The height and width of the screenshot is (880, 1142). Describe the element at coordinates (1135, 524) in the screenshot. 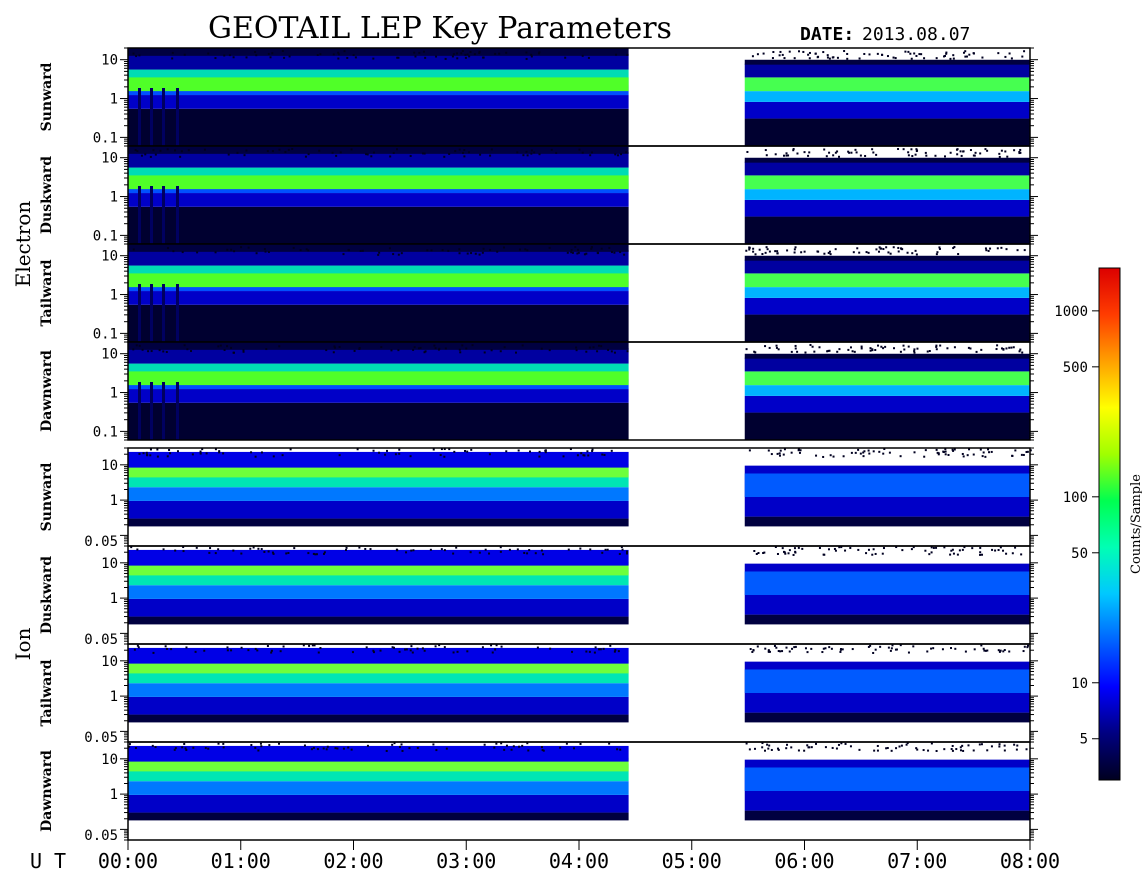

I see `colorbar-label: Counts/Sample` at that location.